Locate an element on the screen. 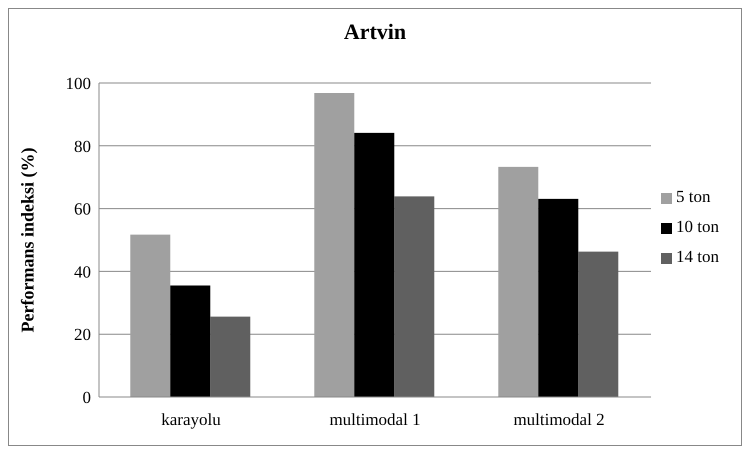  y-tick-label: 60 is located at coordinates (82, 209).